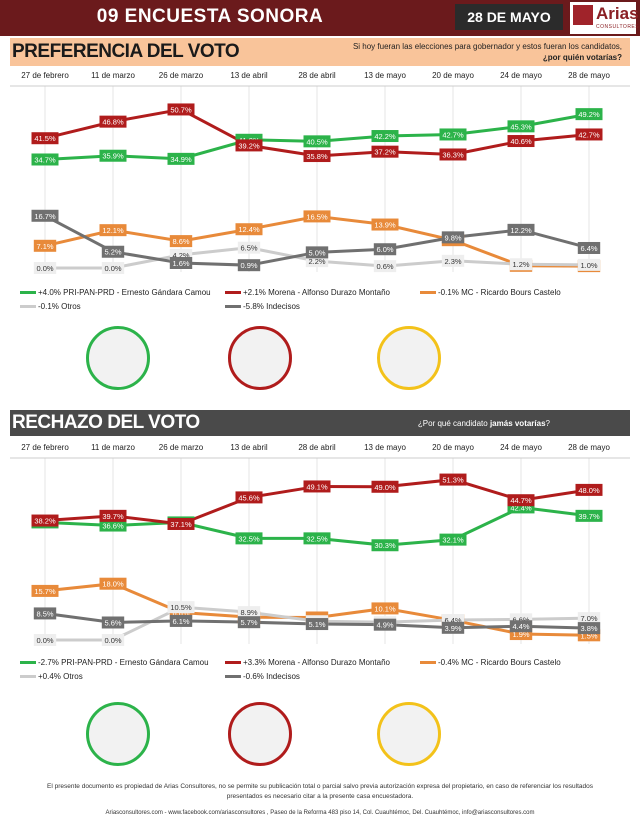 The height and width of the screenshot is (828, 640). I want to click on data-label: 16.5%, so click(317, 216).